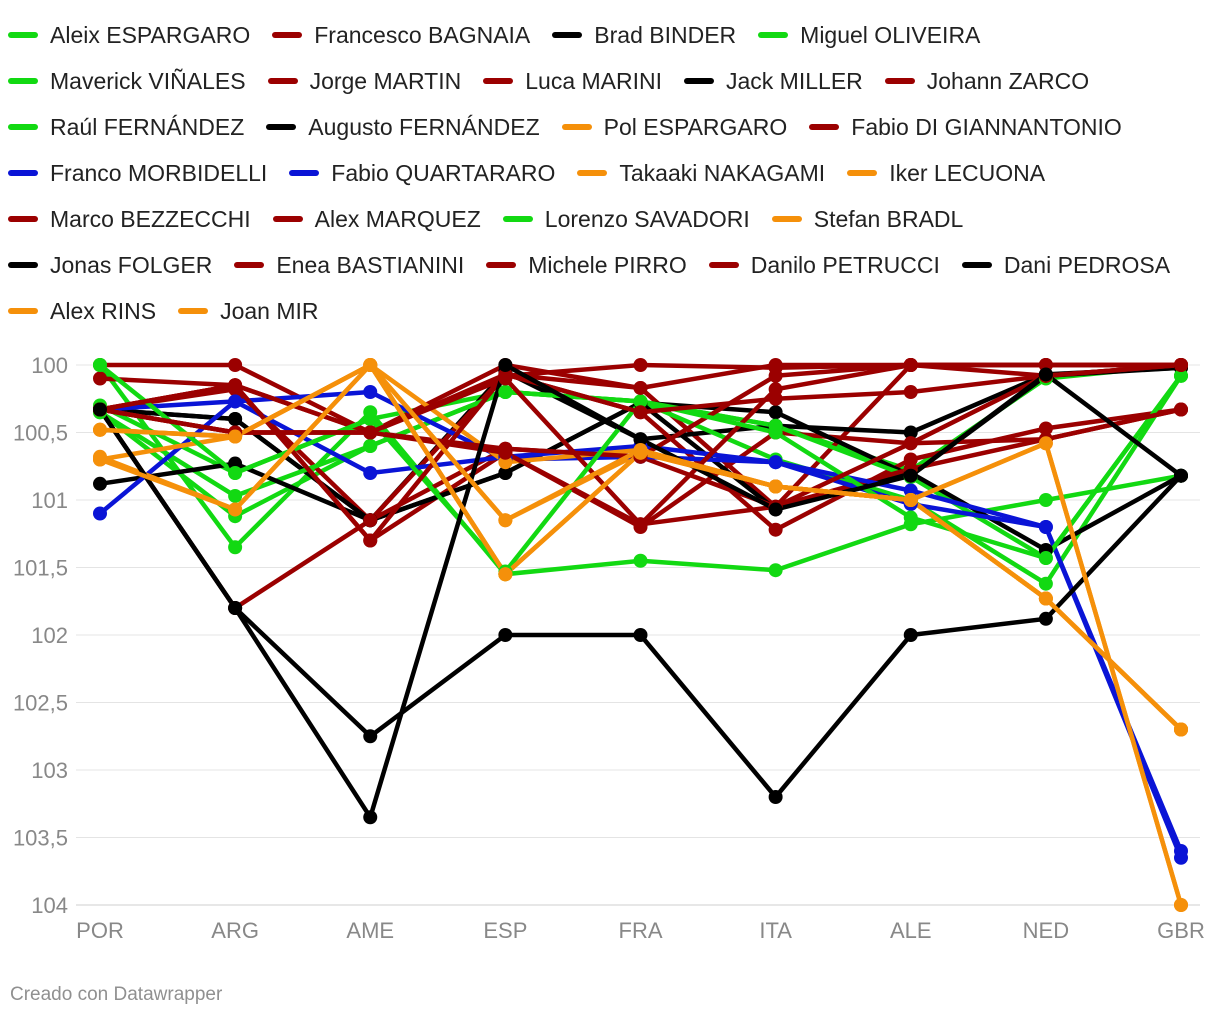  Describe the element at coordinates (967, 172) in the screenshot. I see `legend-label: Iker LECUONA` at that location.